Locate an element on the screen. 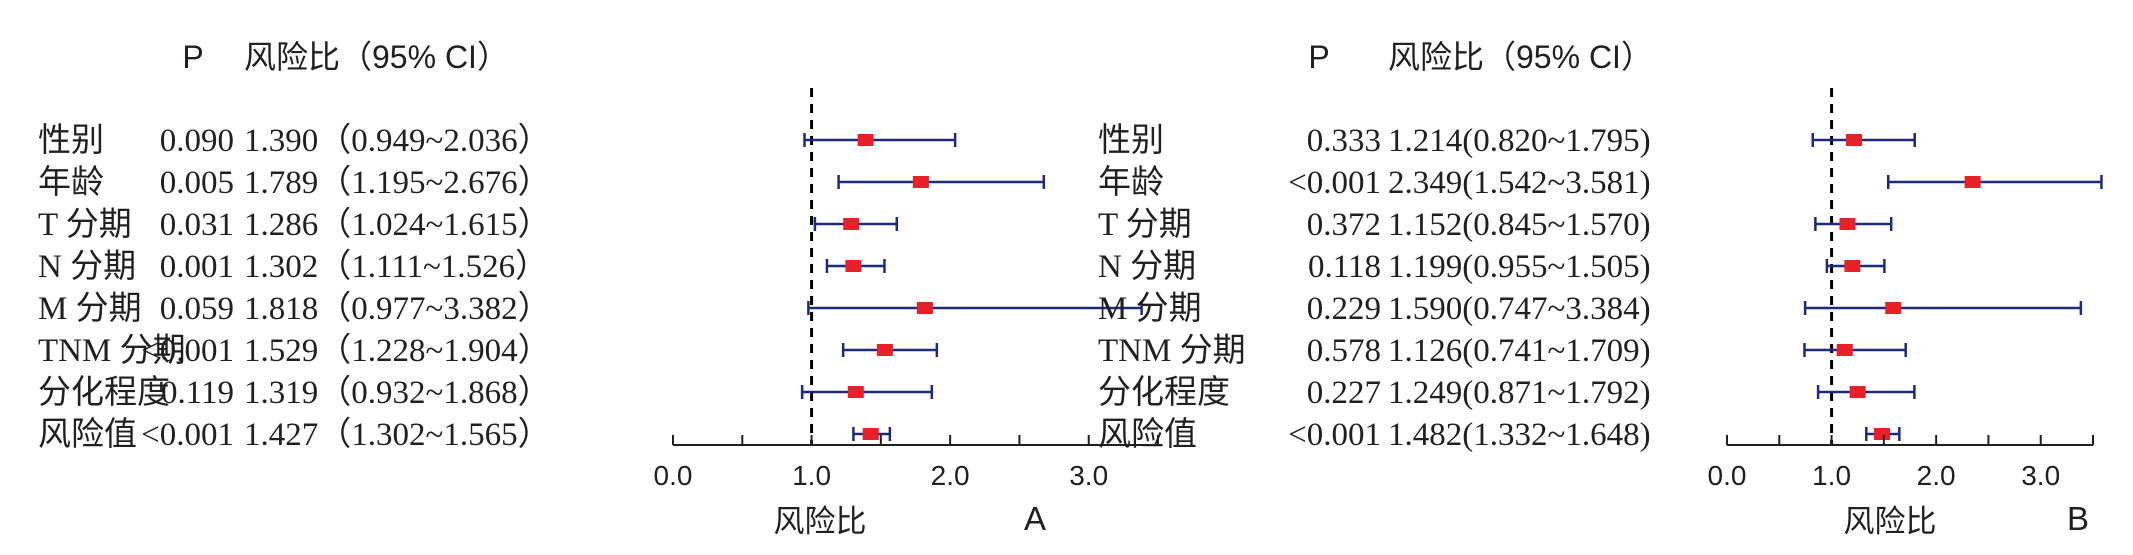 This screenshot has width=2133, height=555. hr-ci-text: 1.427（1.302~1.565） is located at coordinates (397, 435).